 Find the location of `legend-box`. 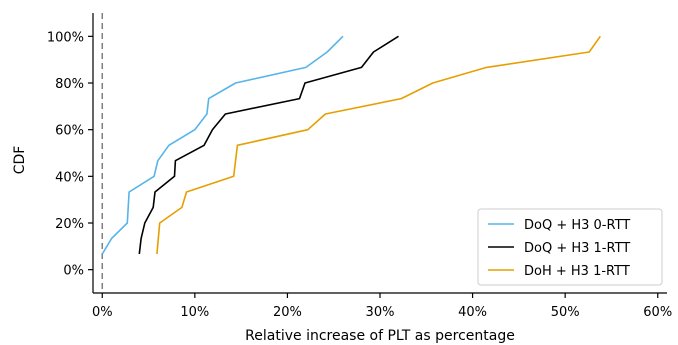

legend-box is located at coordinates (570, 247).